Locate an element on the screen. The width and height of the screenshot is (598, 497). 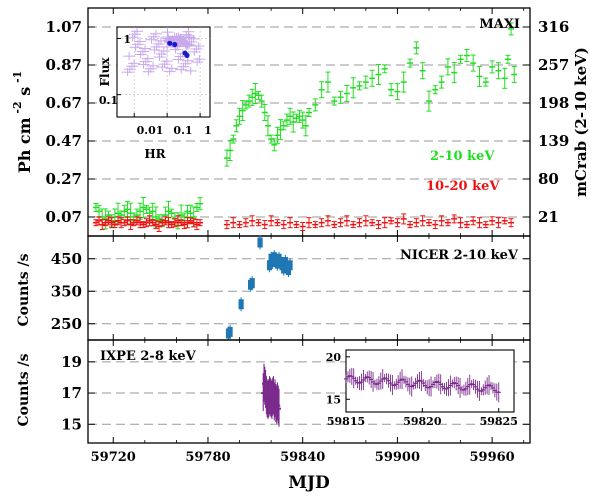
nicer-x-ticks is located at coordinates (318, 288).